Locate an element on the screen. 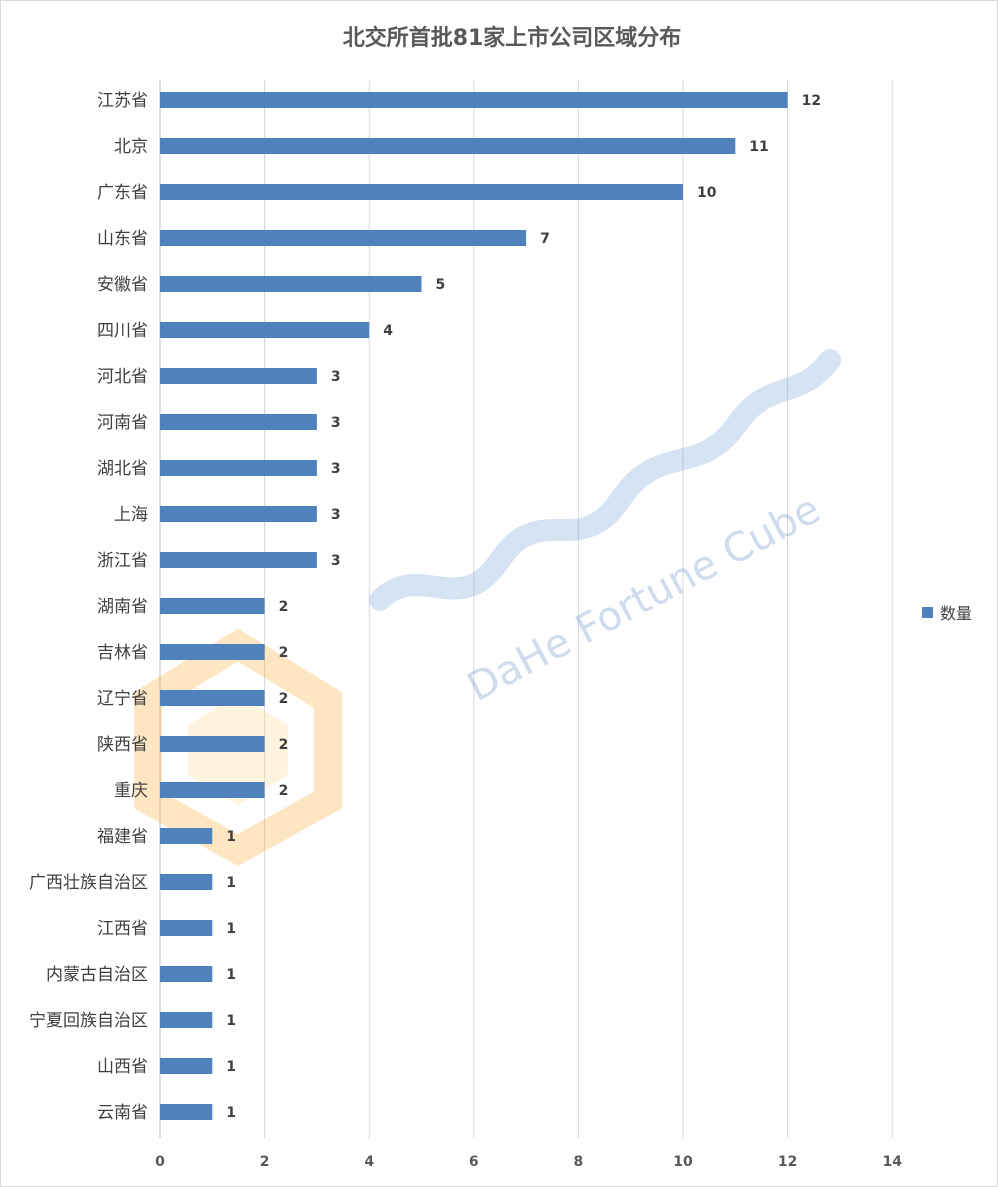 The height and width of the screenshot is (1187, 998). legend-label: 数量 is located at coordinates (956, 613).